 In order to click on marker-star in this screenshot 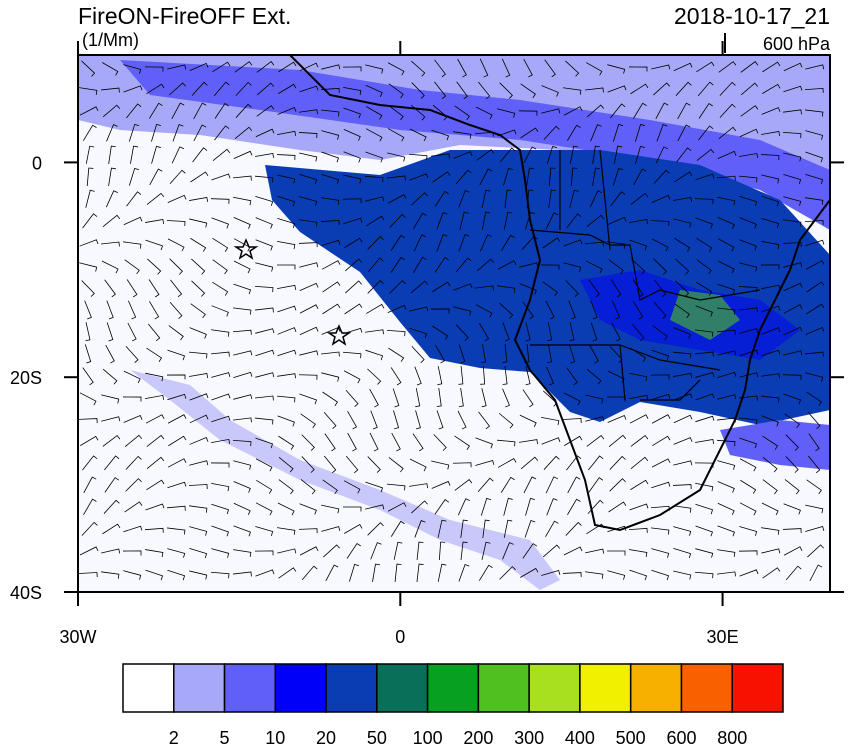, I will do `click(246, 249)`.